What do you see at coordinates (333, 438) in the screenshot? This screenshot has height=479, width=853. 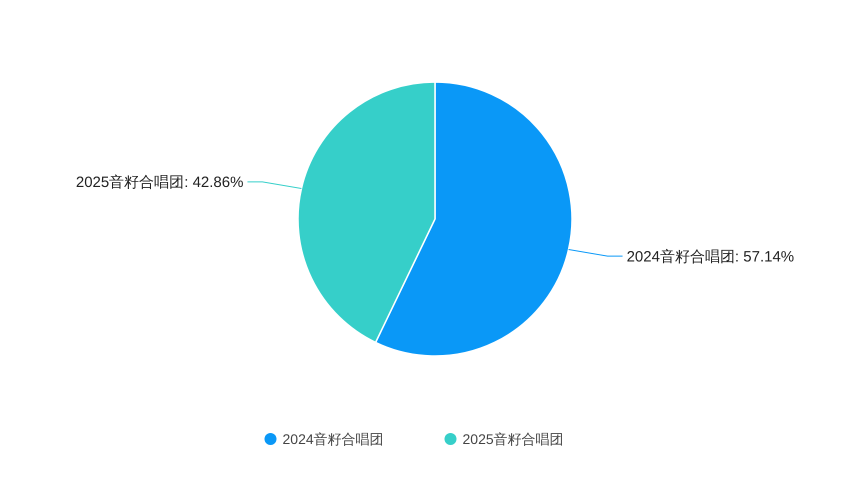 I see `legend-label: 2024音籽合唱团` at bounding box center [333, 438].